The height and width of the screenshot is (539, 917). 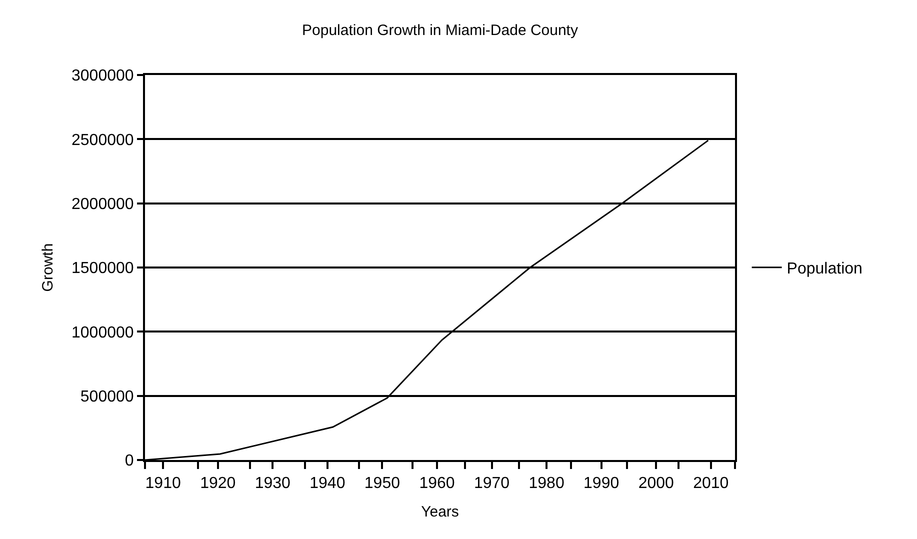 I want to click on x-axis-title: Years, so click(x=440, y=512).